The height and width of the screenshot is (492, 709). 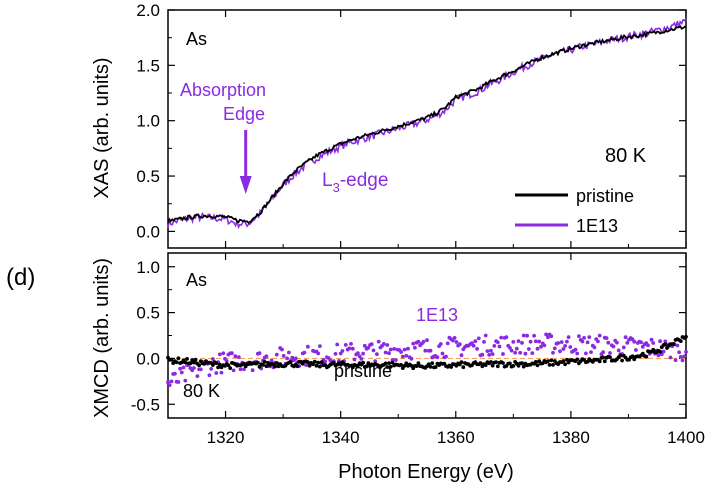 I want to click on xas-y-tick-label: 2.0, so click(x=148, y=10).